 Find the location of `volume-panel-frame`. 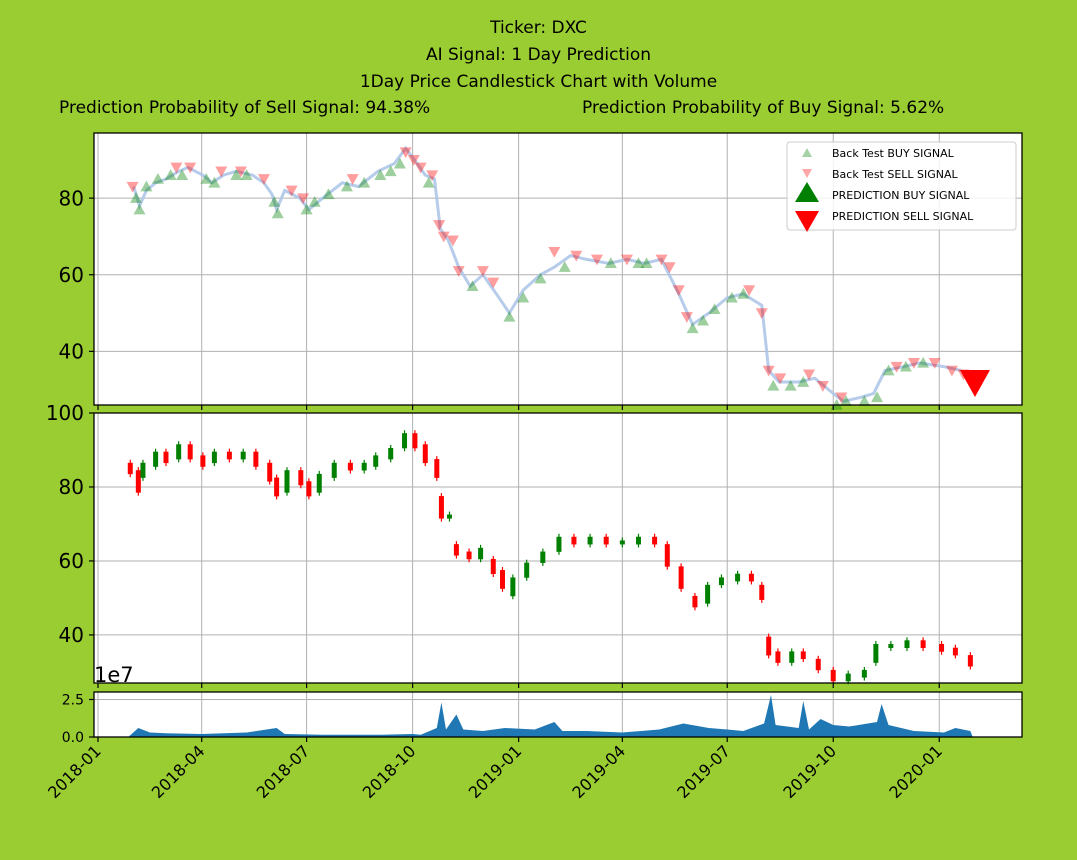

volume-panel-frame is located at coordinates (558, 714).